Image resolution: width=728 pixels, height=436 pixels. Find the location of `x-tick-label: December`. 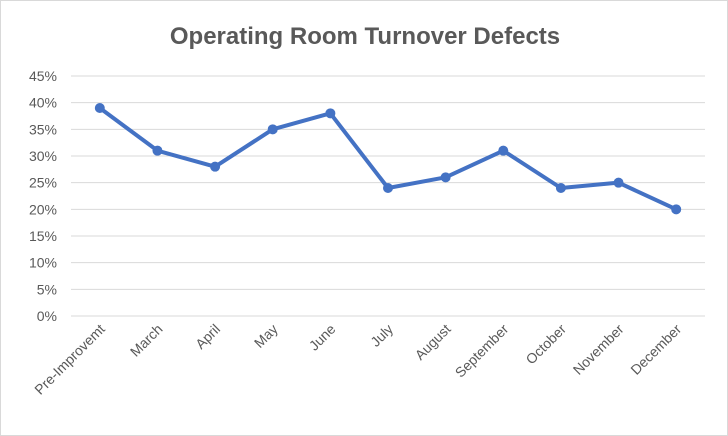

x-tick-label: December is located at coordinates (655, 349).